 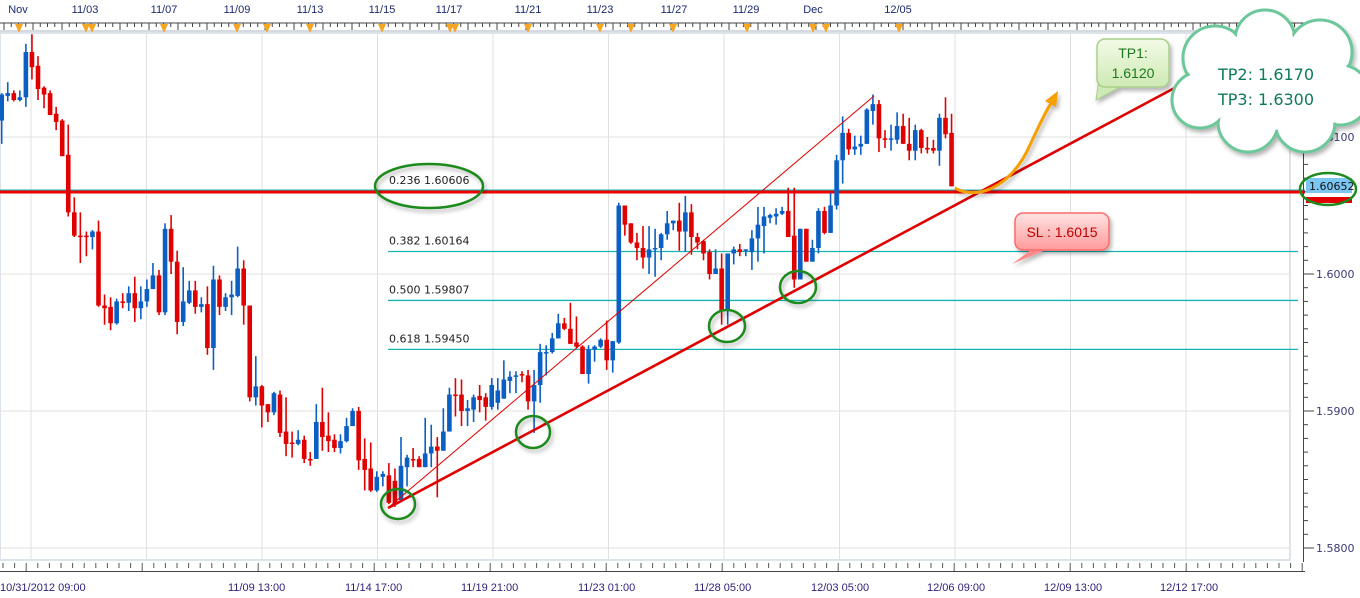 What do you see at coordinates (237, 10) in the screenshot?
I see `top-axis-label: 11/09` at bounding box center [237, 10].